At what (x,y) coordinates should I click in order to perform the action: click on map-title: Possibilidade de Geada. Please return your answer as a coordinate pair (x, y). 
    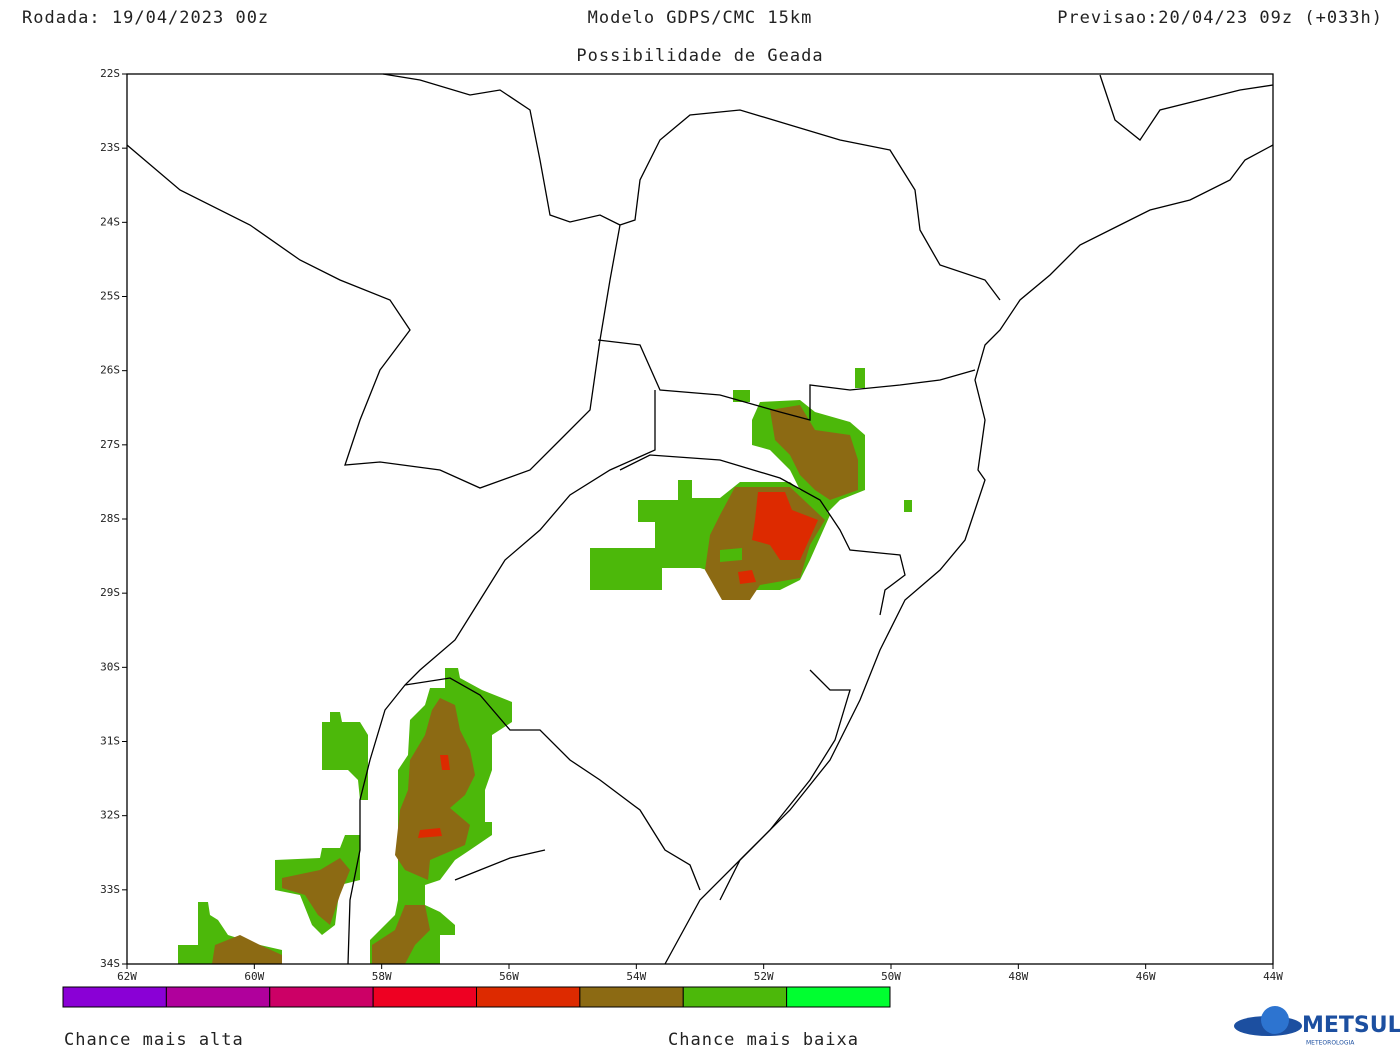
    Looking at the image, I should click on (699, 56).